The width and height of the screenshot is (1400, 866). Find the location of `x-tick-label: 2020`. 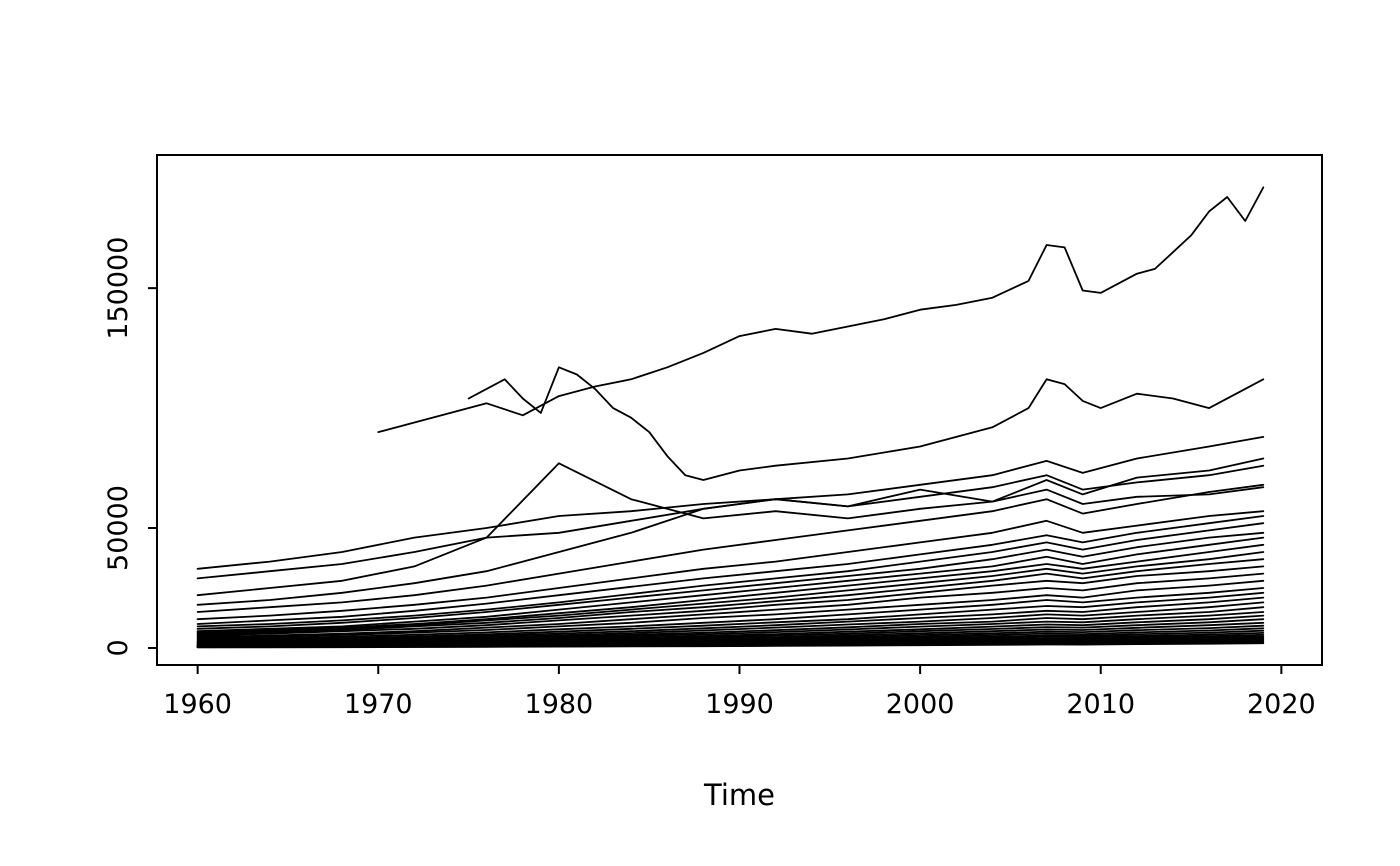

x-tick-label: 2020 is located at coordinates (1281, 704).